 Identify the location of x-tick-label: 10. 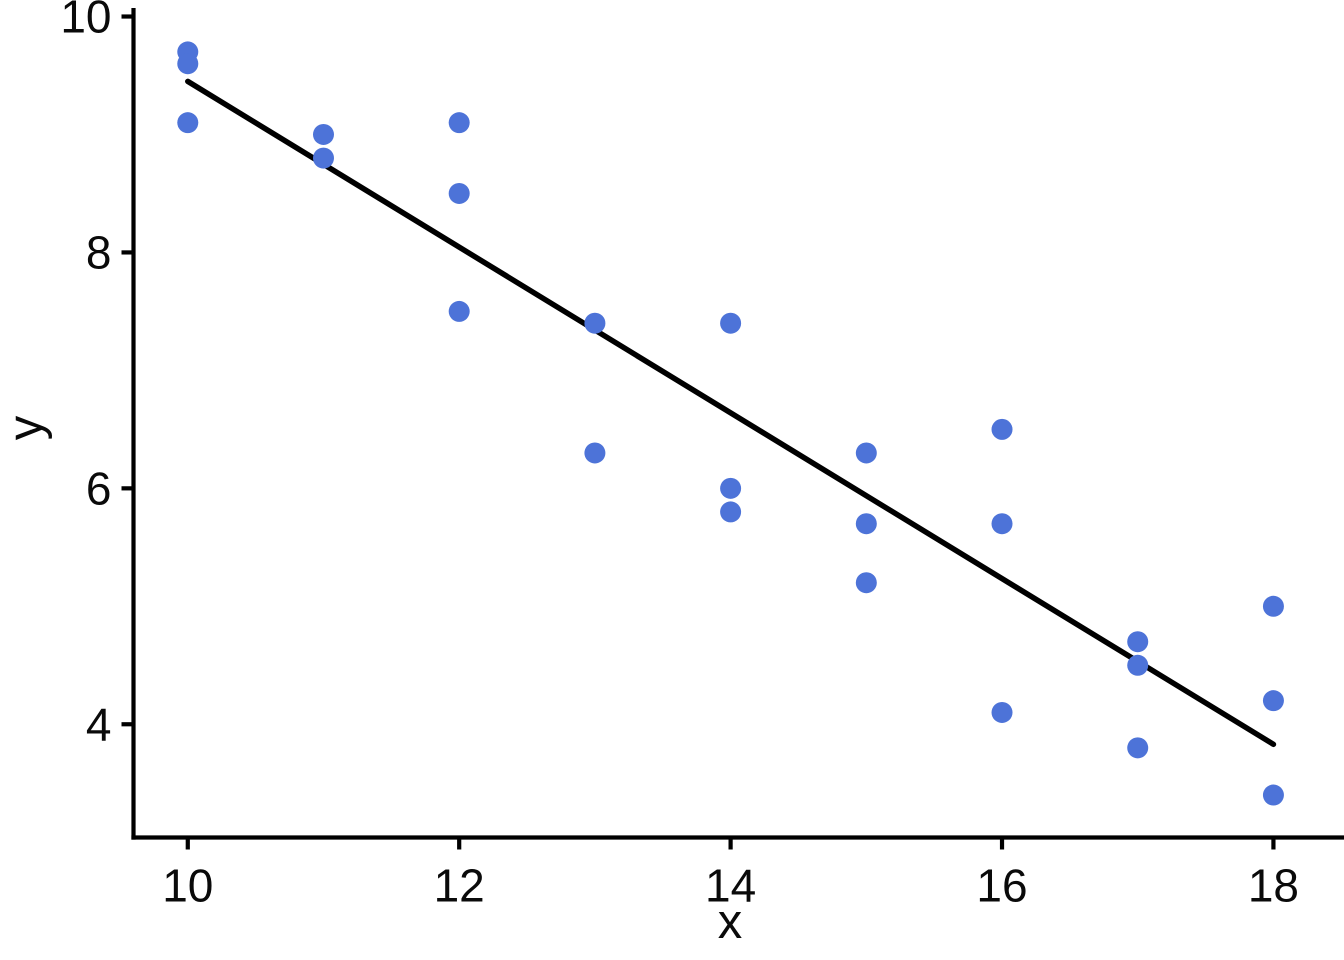
(187, 886).